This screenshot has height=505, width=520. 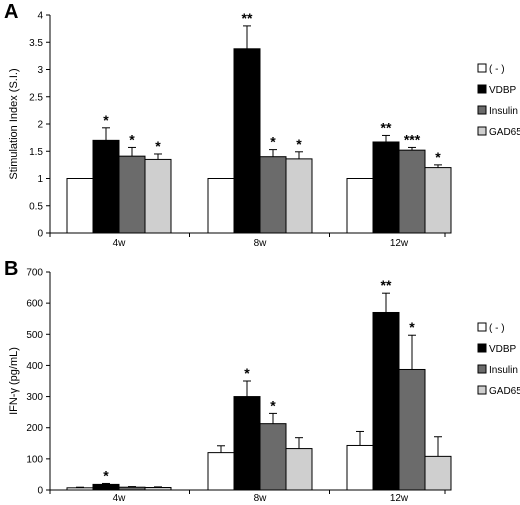 What do you see at coordinates (36, 152) in the screenshot?
I see `y-tick-label: 1.5` at bounding box center [36, 152].